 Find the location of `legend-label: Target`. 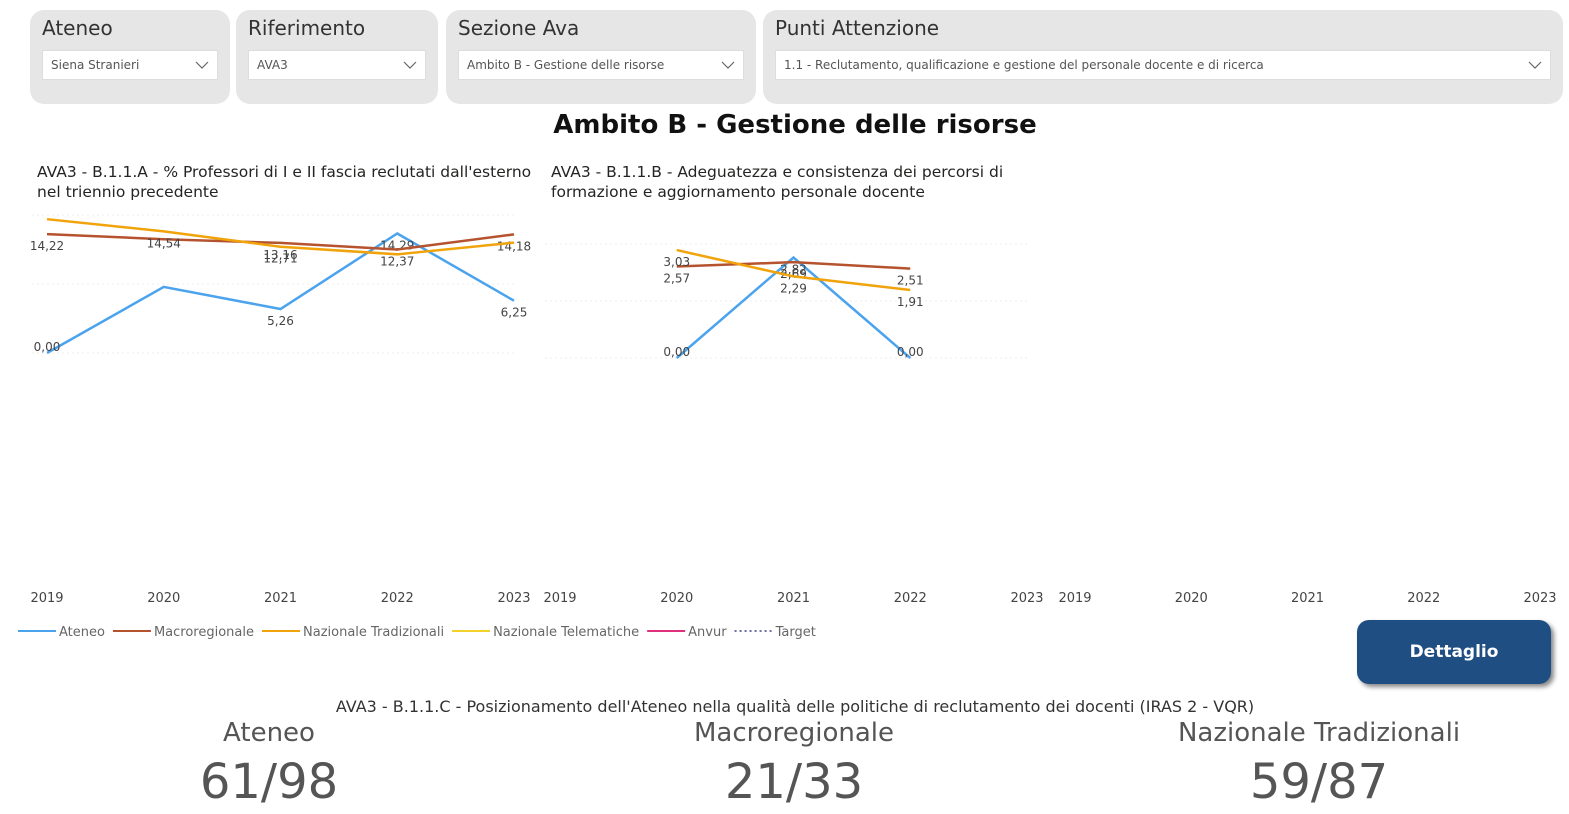

legend-label: Target is located at coordinates (795, 632).